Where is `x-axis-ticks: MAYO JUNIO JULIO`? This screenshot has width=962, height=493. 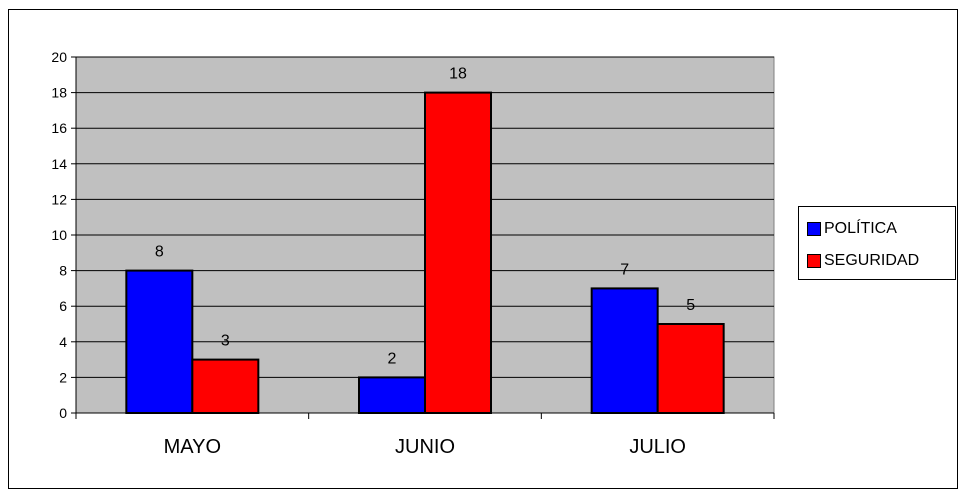
x-axis-ticks: MAYO JUNIO JULIO is located at coordinates (425, 435).